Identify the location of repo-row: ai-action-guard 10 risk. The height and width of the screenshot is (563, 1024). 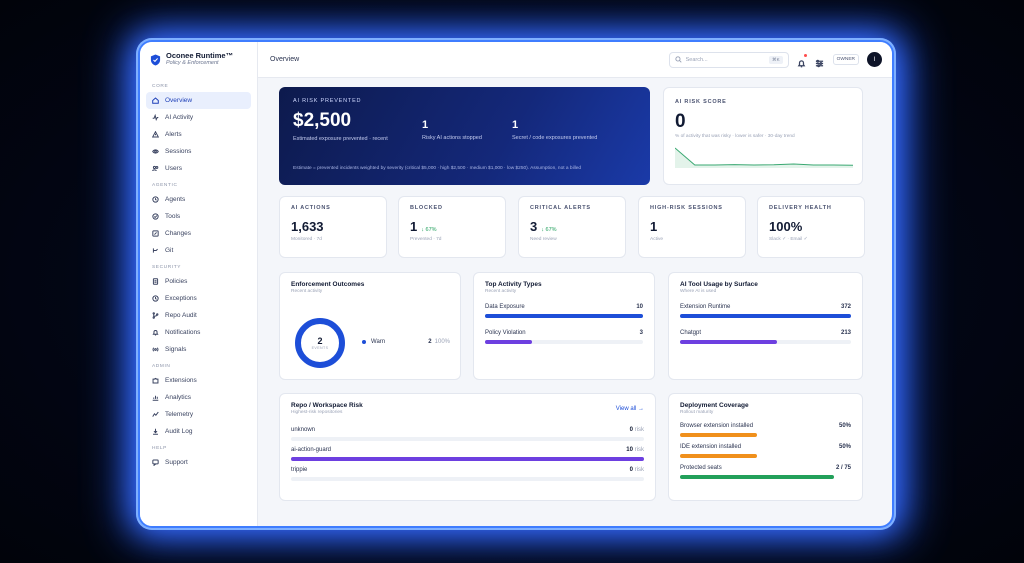
(467, 454).